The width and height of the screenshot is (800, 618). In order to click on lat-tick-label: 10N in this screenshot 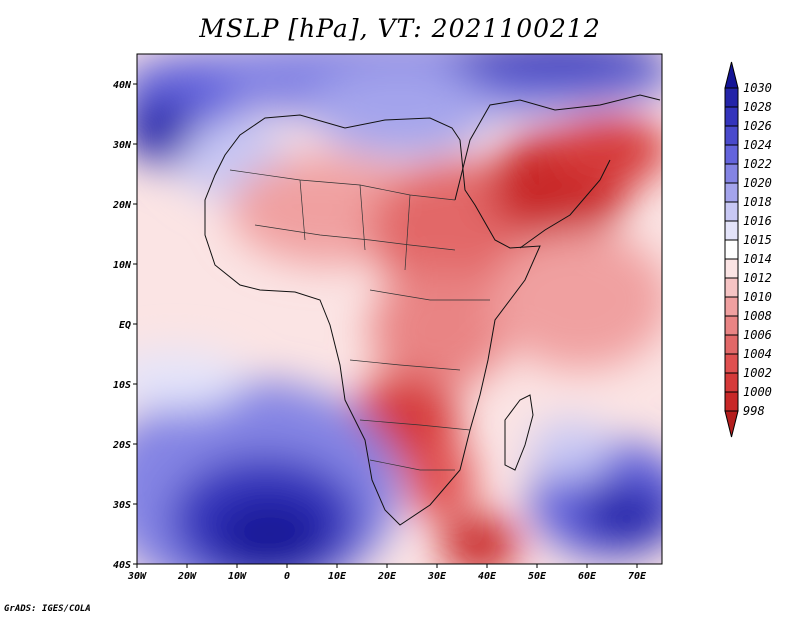, I will do `click(122, 265)`.